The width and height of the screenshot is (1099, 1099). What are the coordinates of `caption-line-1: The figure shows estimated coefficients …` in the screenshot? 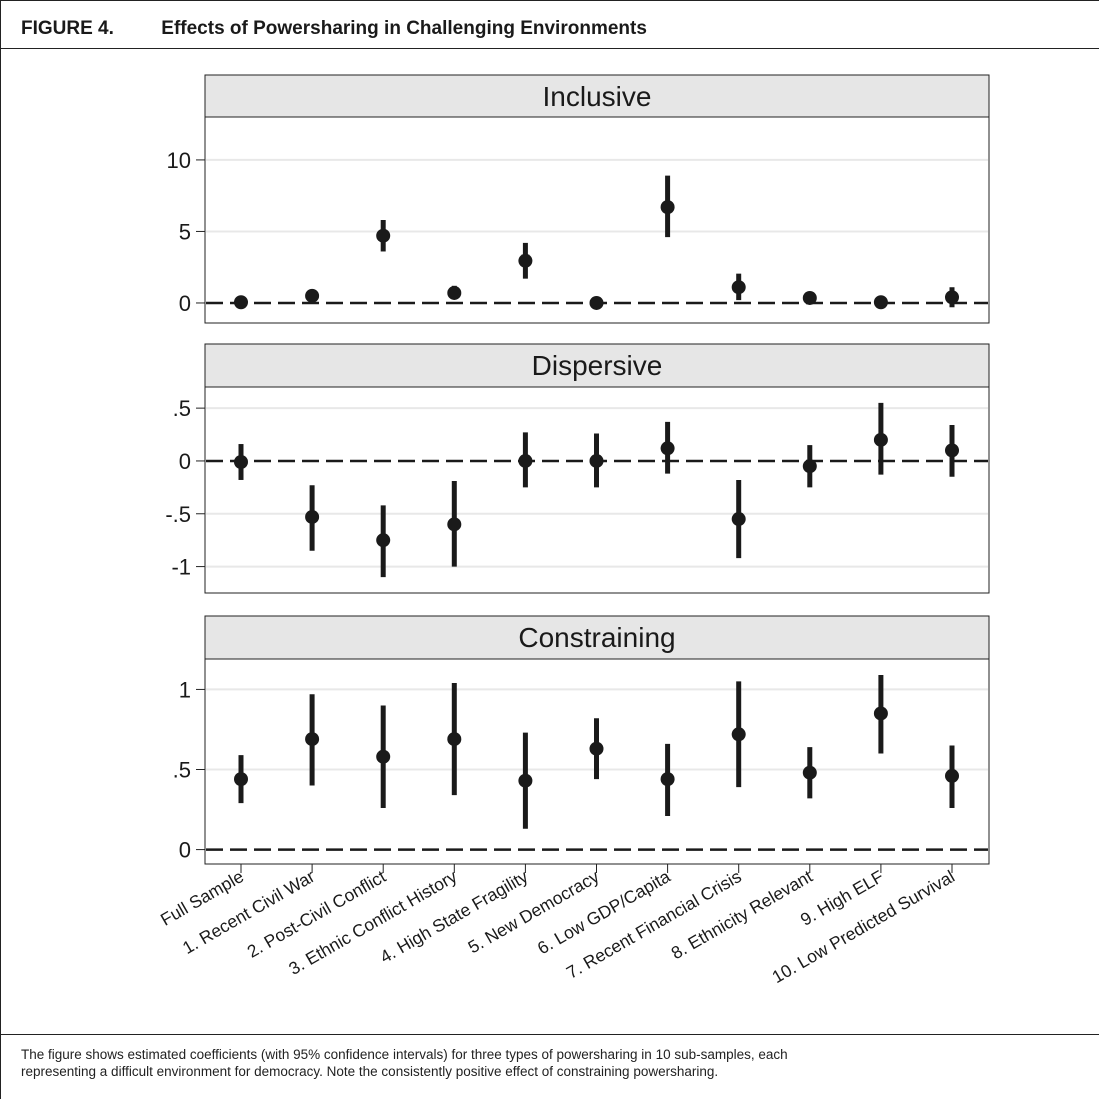 It's located at (404, 1054).